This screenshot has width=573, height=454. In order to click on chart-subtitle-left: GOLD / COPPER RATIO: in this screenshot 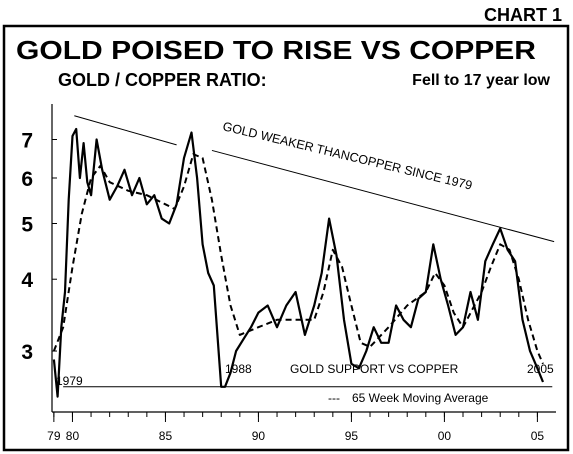, I will do `click(162, 80)`.